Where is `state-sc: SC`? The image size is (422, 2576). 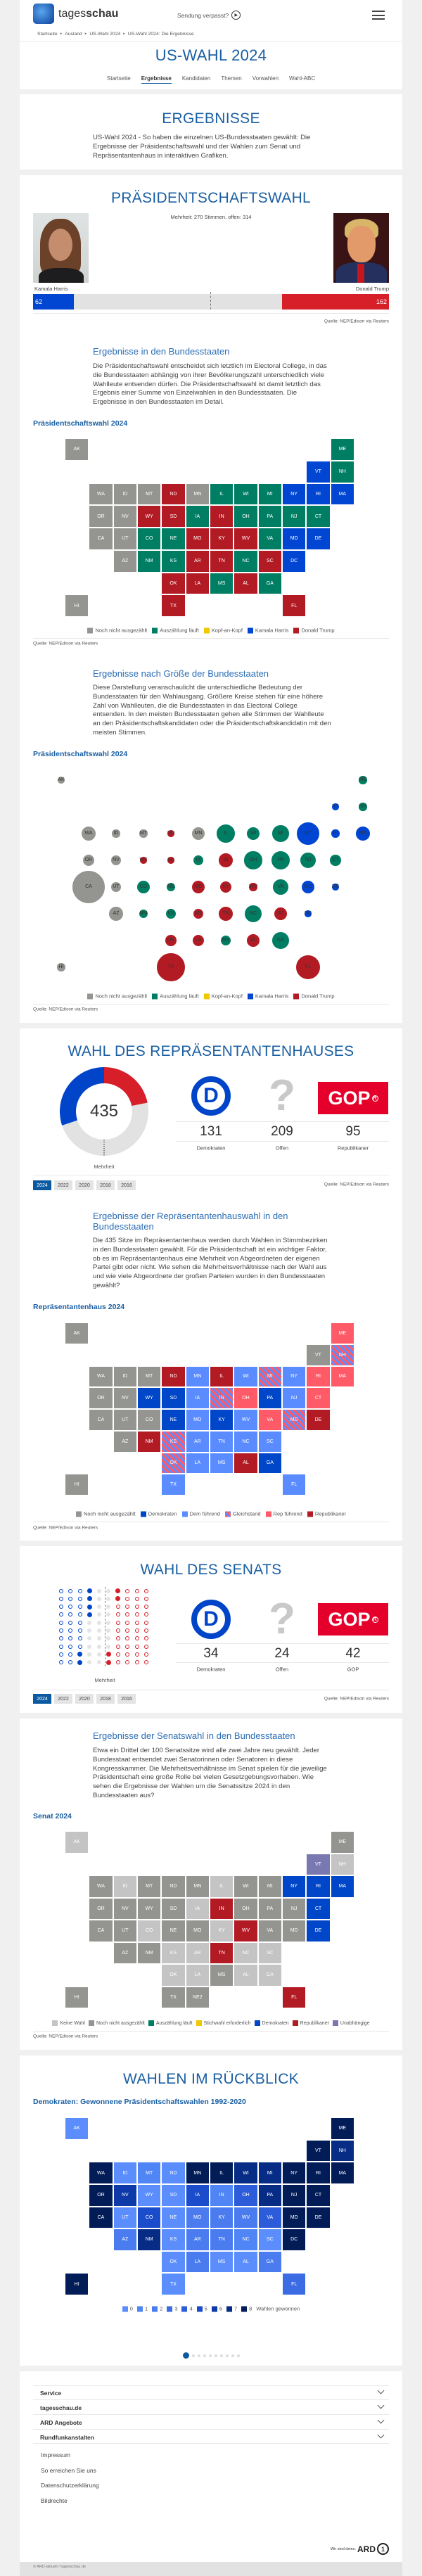
state-sc: SC is located at coordinates (269, 1441).